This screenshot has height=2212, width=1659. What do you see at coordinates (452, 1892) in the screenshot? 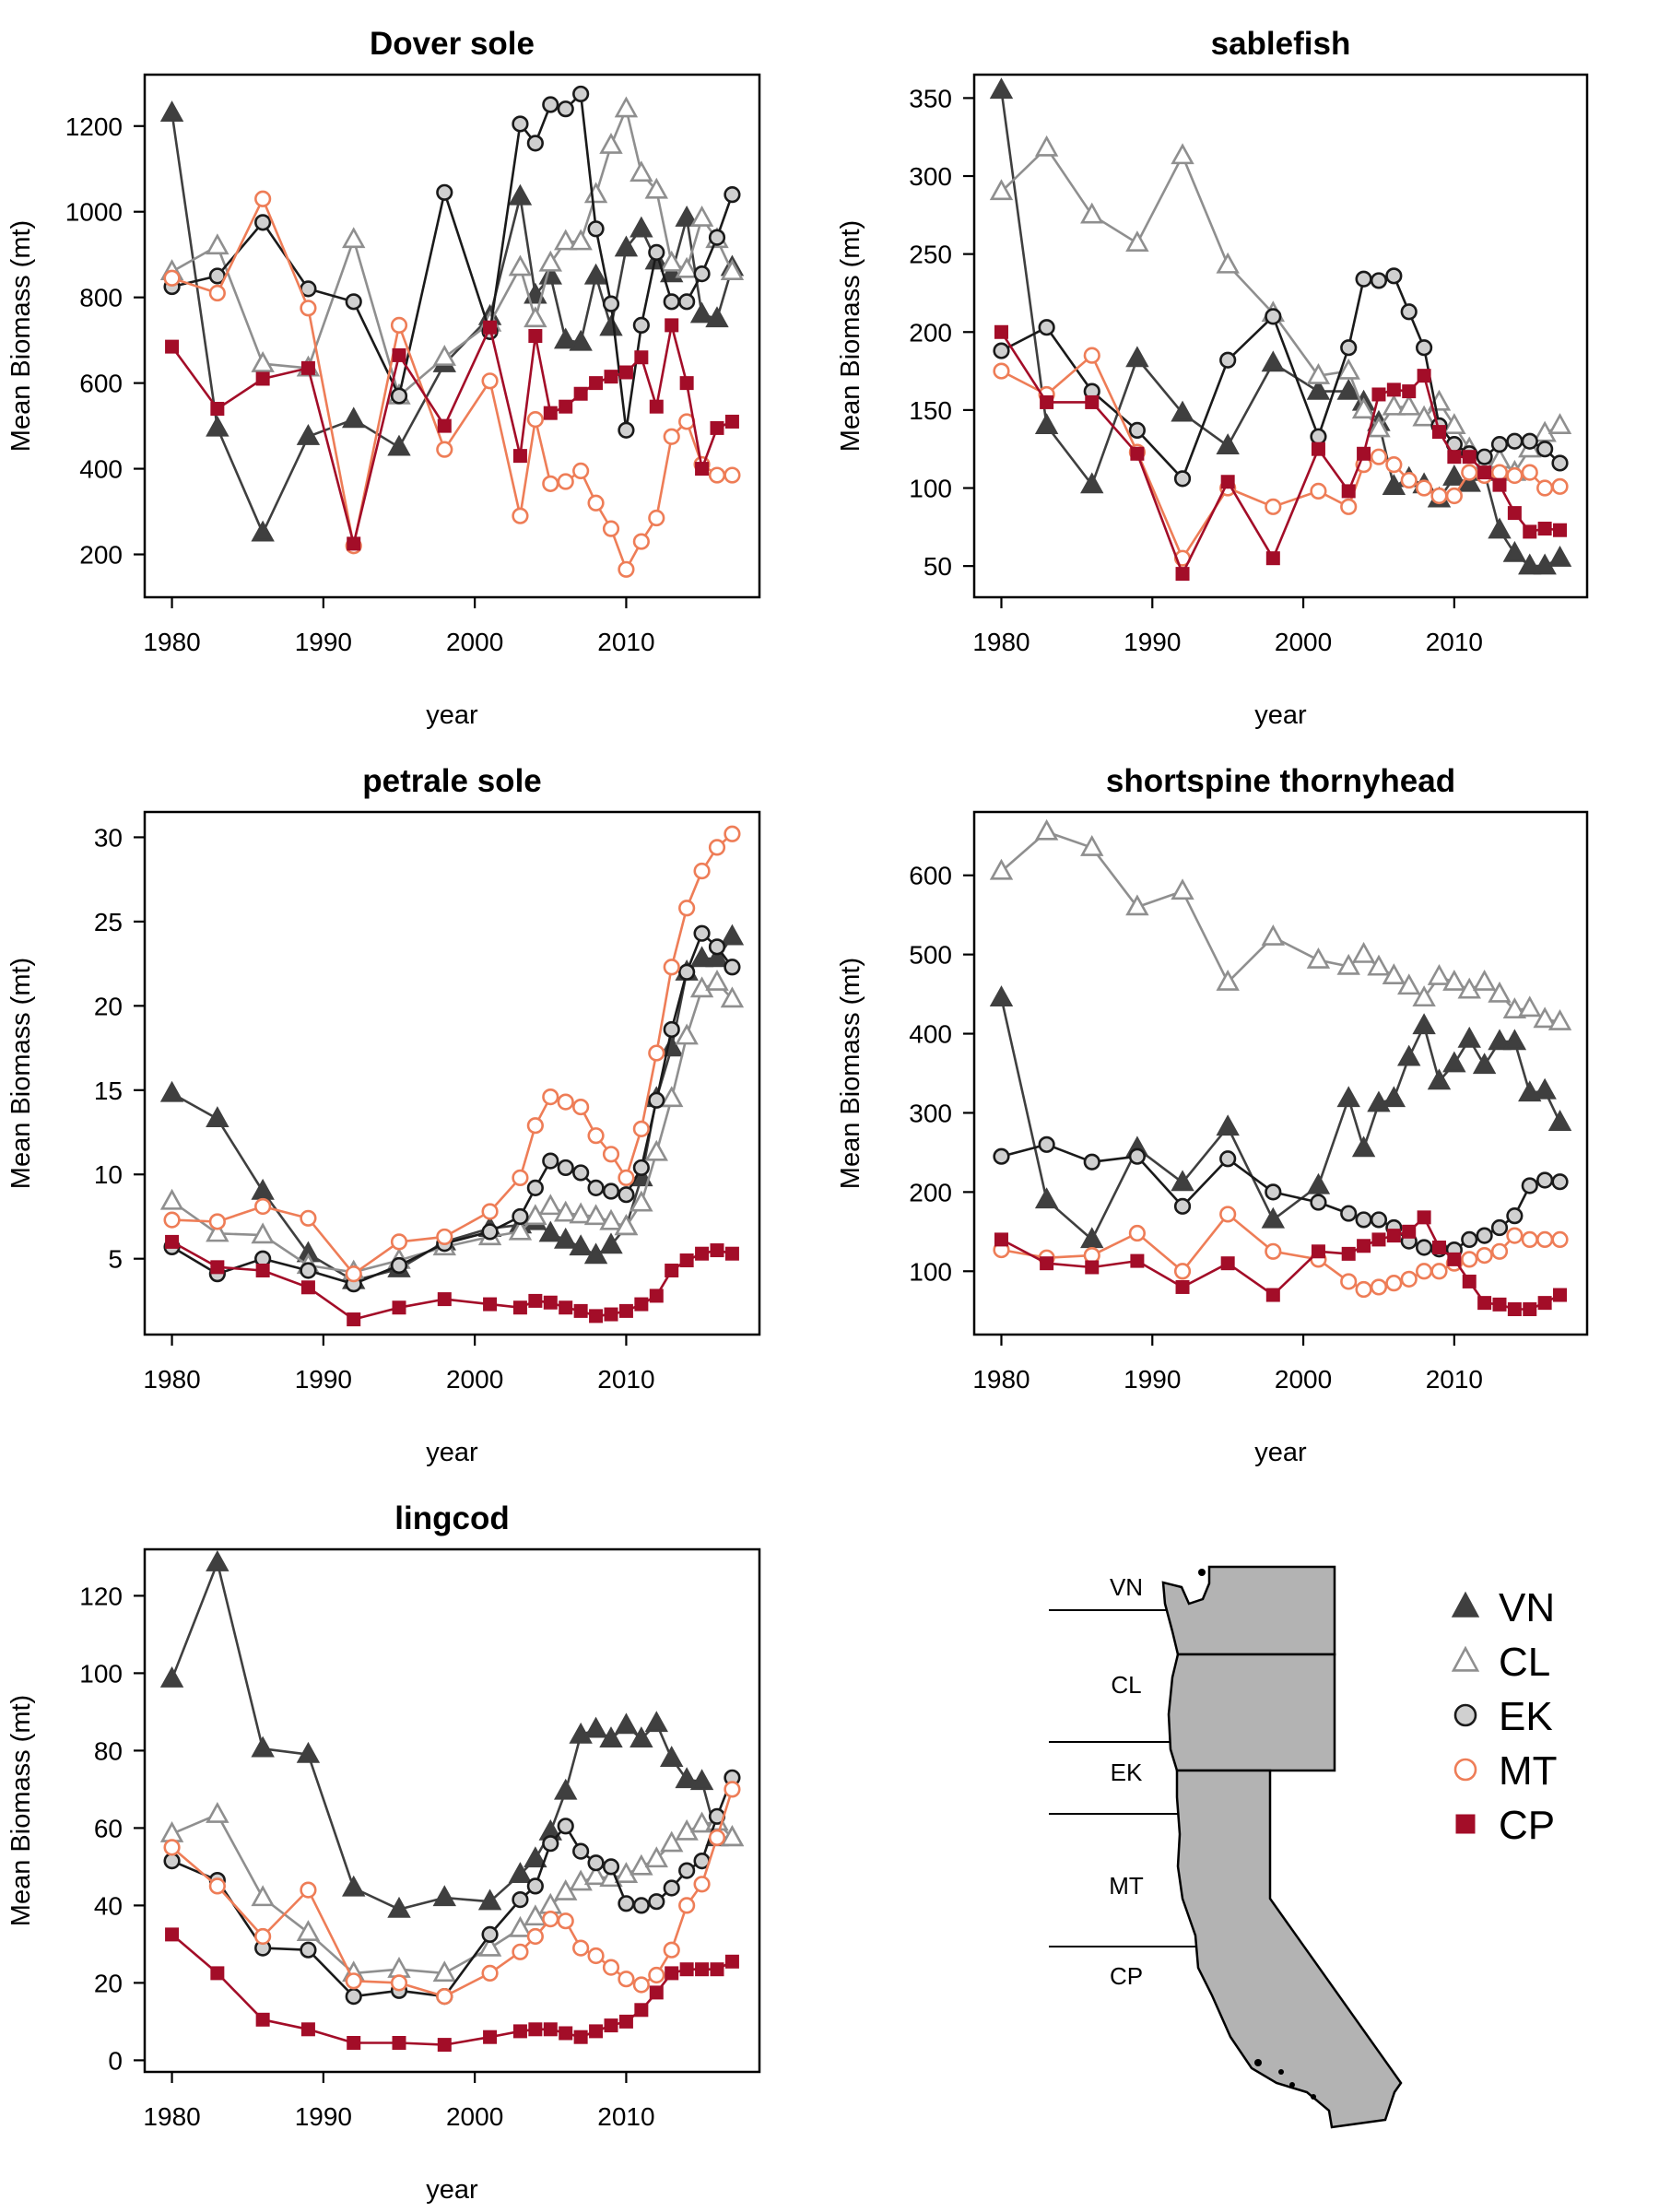
I see `series-cl` at bounding box center [452, 1892].